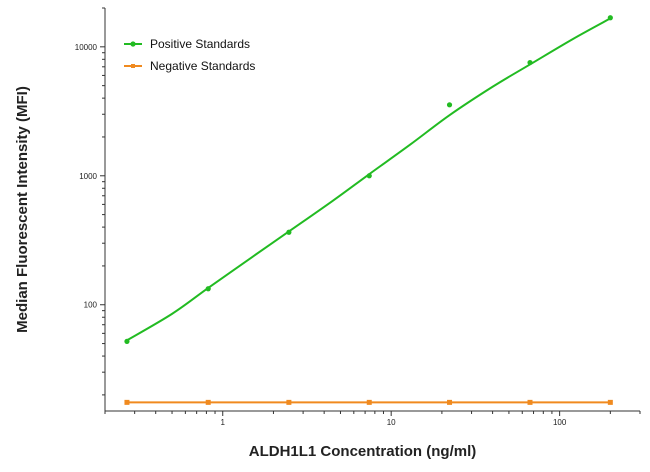  Describe the element at coordinates (200, 44) in the screenshot. I see `legend-positive-label: Positive Standards` at that location.